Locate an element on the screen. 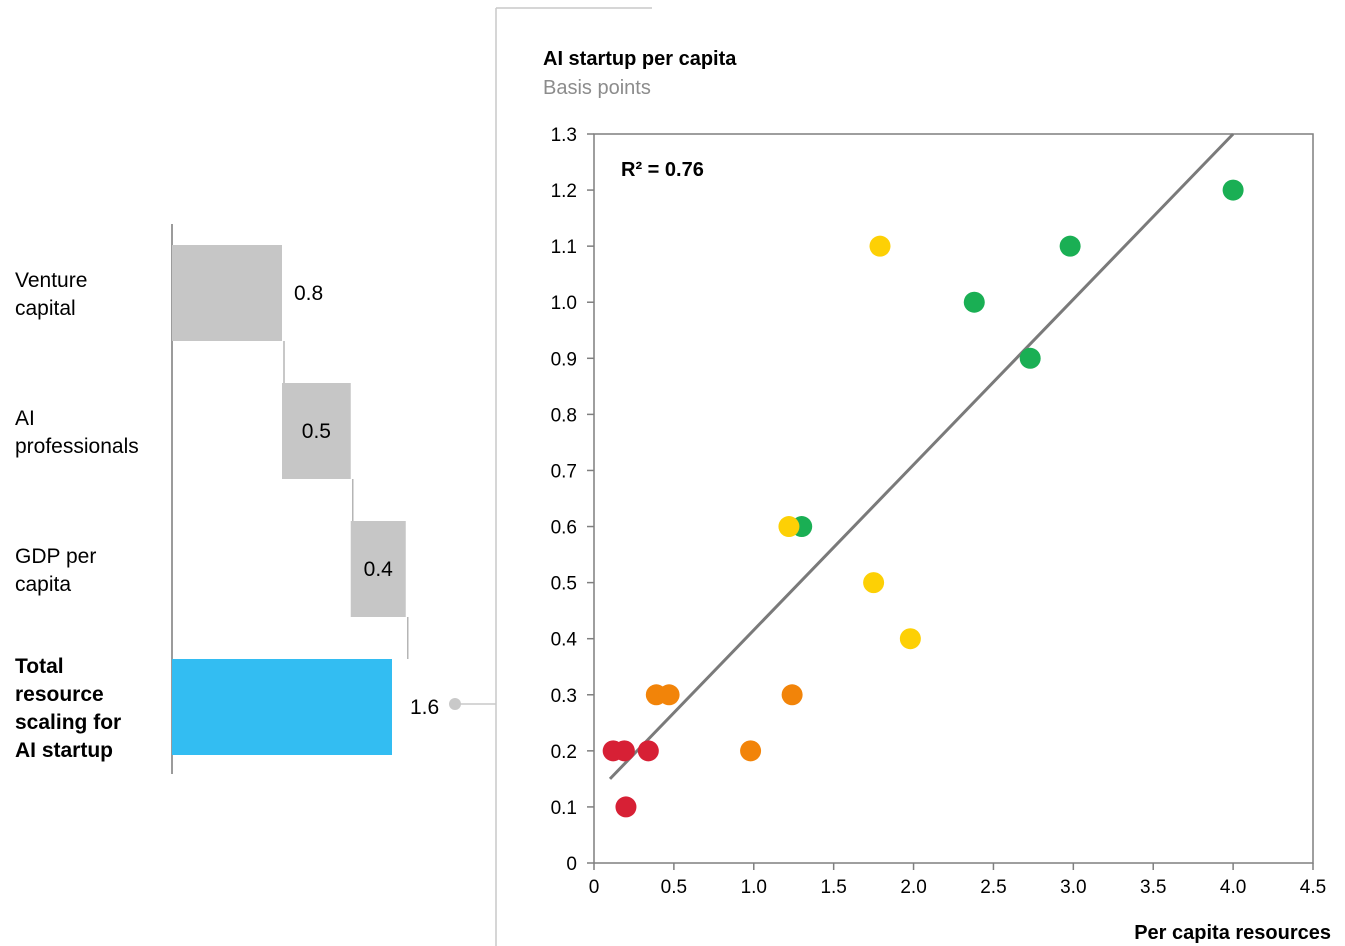 The height and width of the screenshot is (946, 1345). waterfall-value-label-3: 1.6 is located at coordinates (424, 707).